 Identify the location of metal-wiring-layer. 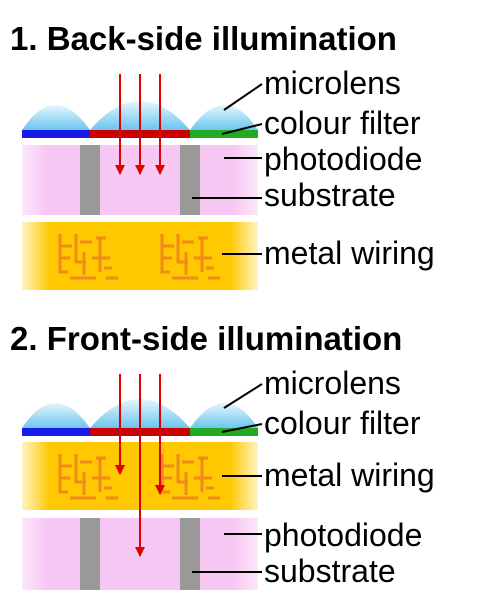
(140, 256).